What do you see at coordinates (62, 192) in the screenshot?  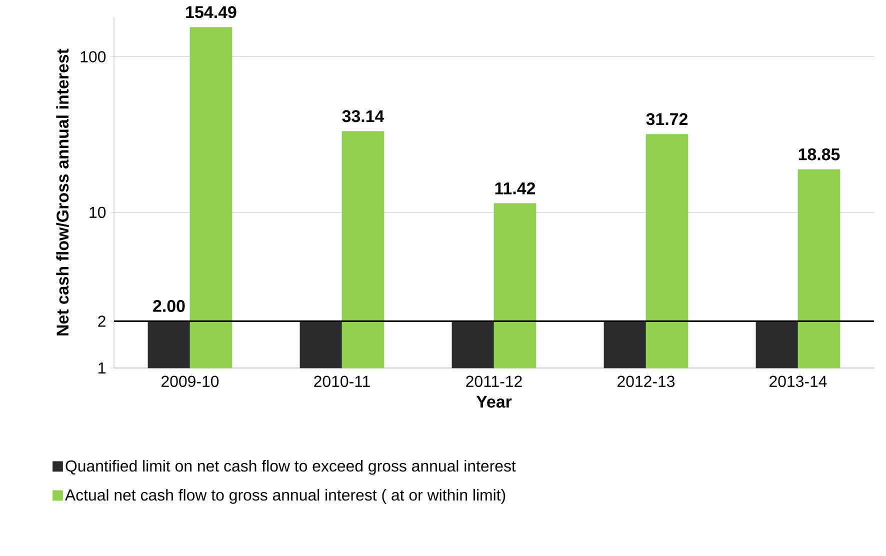 I see `y-axis-title: Net cash flow/Gross annual interest` at bounding box center [62, 192].